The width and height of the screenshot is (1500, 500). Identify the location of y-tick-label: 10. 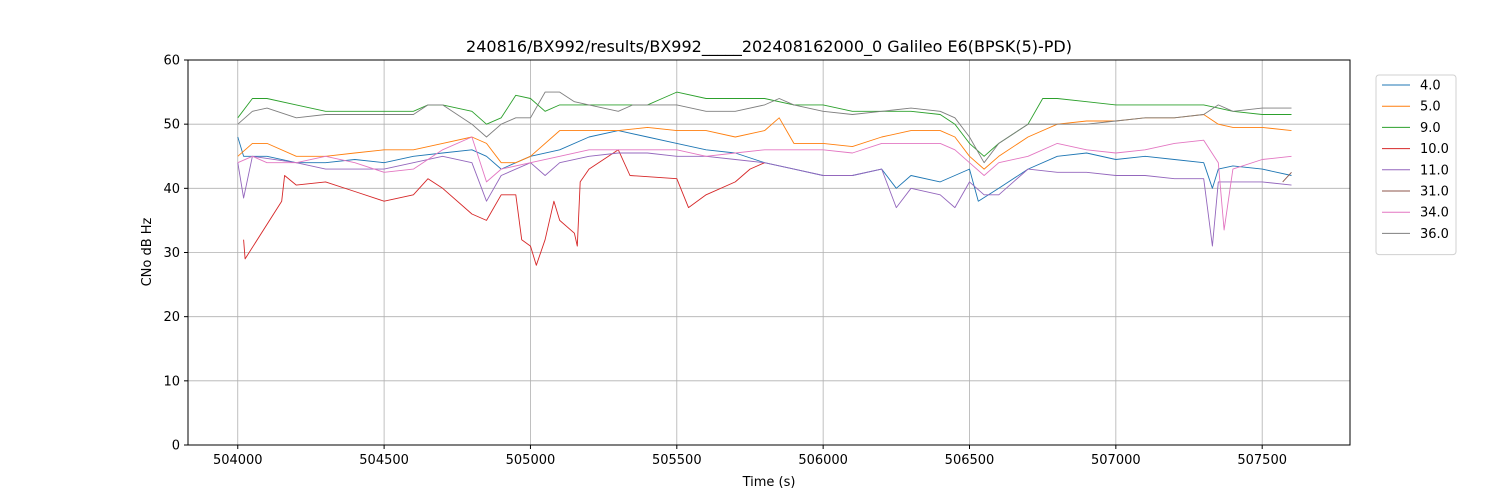
(171, 381).